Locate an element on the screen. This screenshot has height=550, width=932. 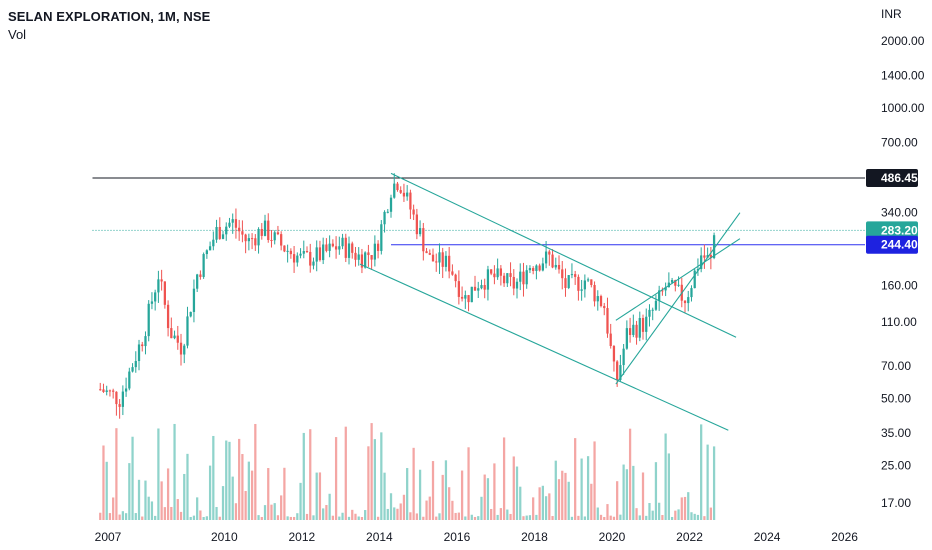
time-axis: 2007 2010 2012 2014 2016 2018 2020 2022 2024 2026 is located at coordinates (477, 537).